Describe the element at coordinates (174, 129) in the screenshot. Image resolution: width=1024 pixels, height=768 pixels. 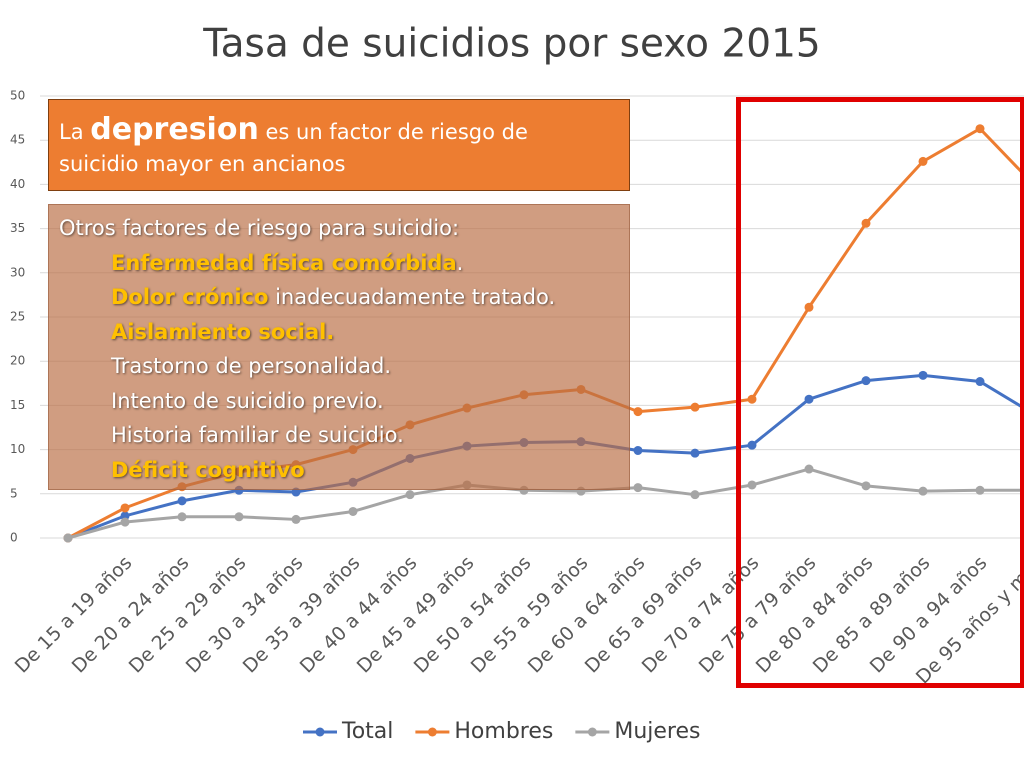
I see `annotation-text: depresion` at that location.